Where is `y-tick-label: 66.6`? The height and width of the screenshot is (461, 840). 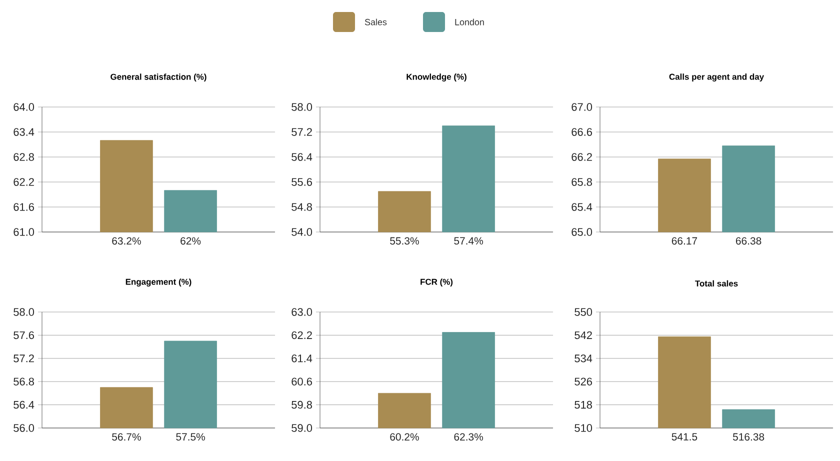
y-tick-label: 66.6 is located at coordinates (582, 132).